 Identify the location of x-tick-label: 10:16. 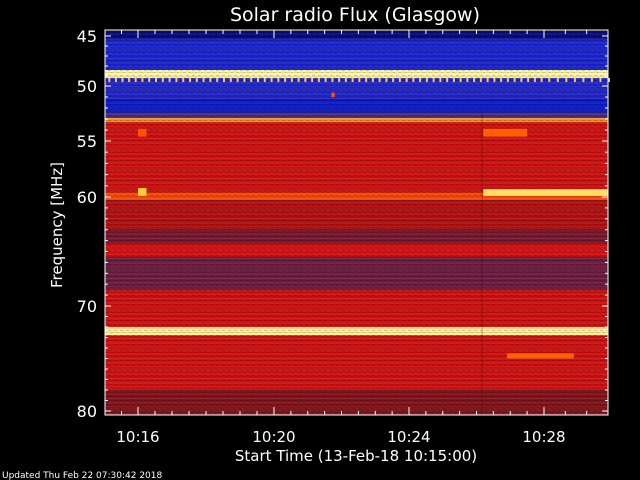
(137, 437).